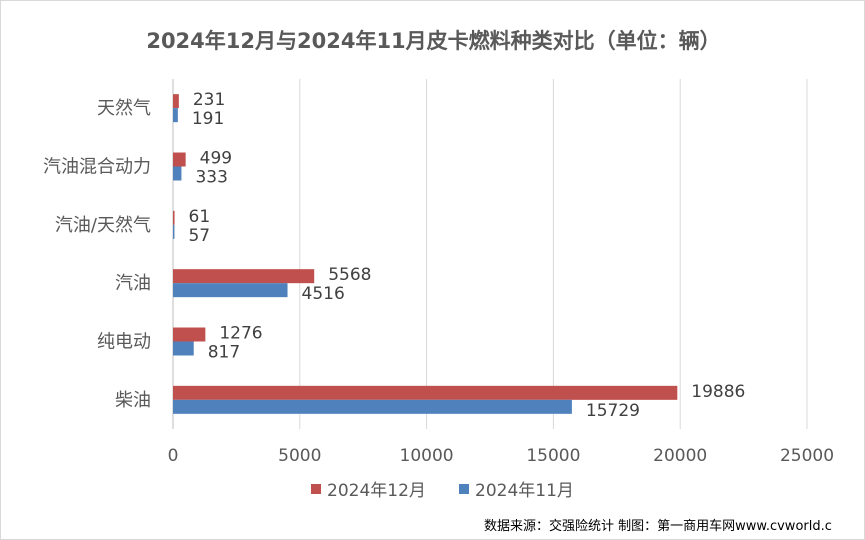 Image resolution: width=865 pixels, height=540 pixels. What do you see at coordinates (299, 456) in the screenshot?
I see `x-tick-label: 5000` at bounding box center [299, 456].